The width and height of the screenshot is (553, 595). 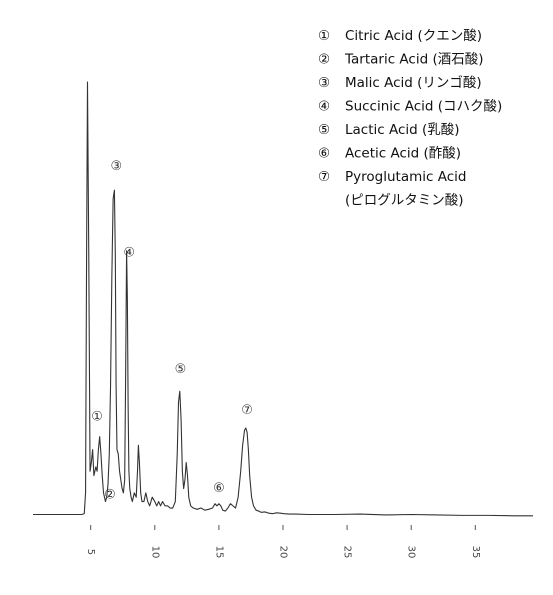 I want to click on peak-label: ⑥, so click(x=219, y=488).